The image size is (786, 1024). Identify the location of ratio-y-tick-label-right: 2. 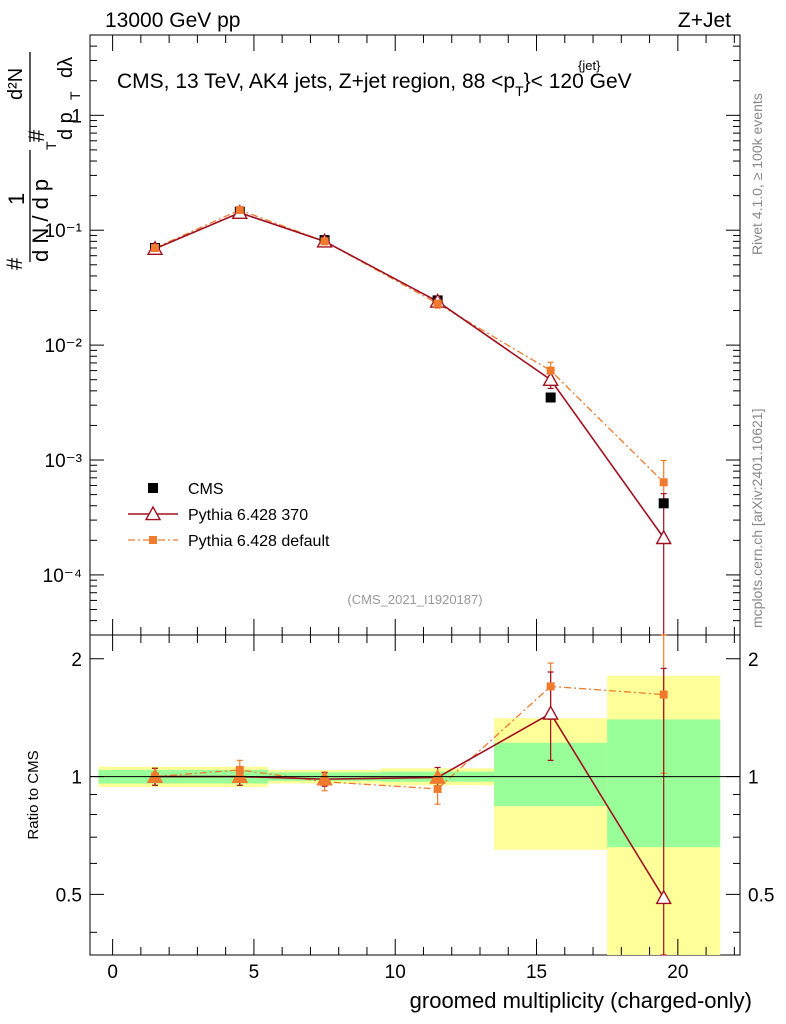
(753, 660).